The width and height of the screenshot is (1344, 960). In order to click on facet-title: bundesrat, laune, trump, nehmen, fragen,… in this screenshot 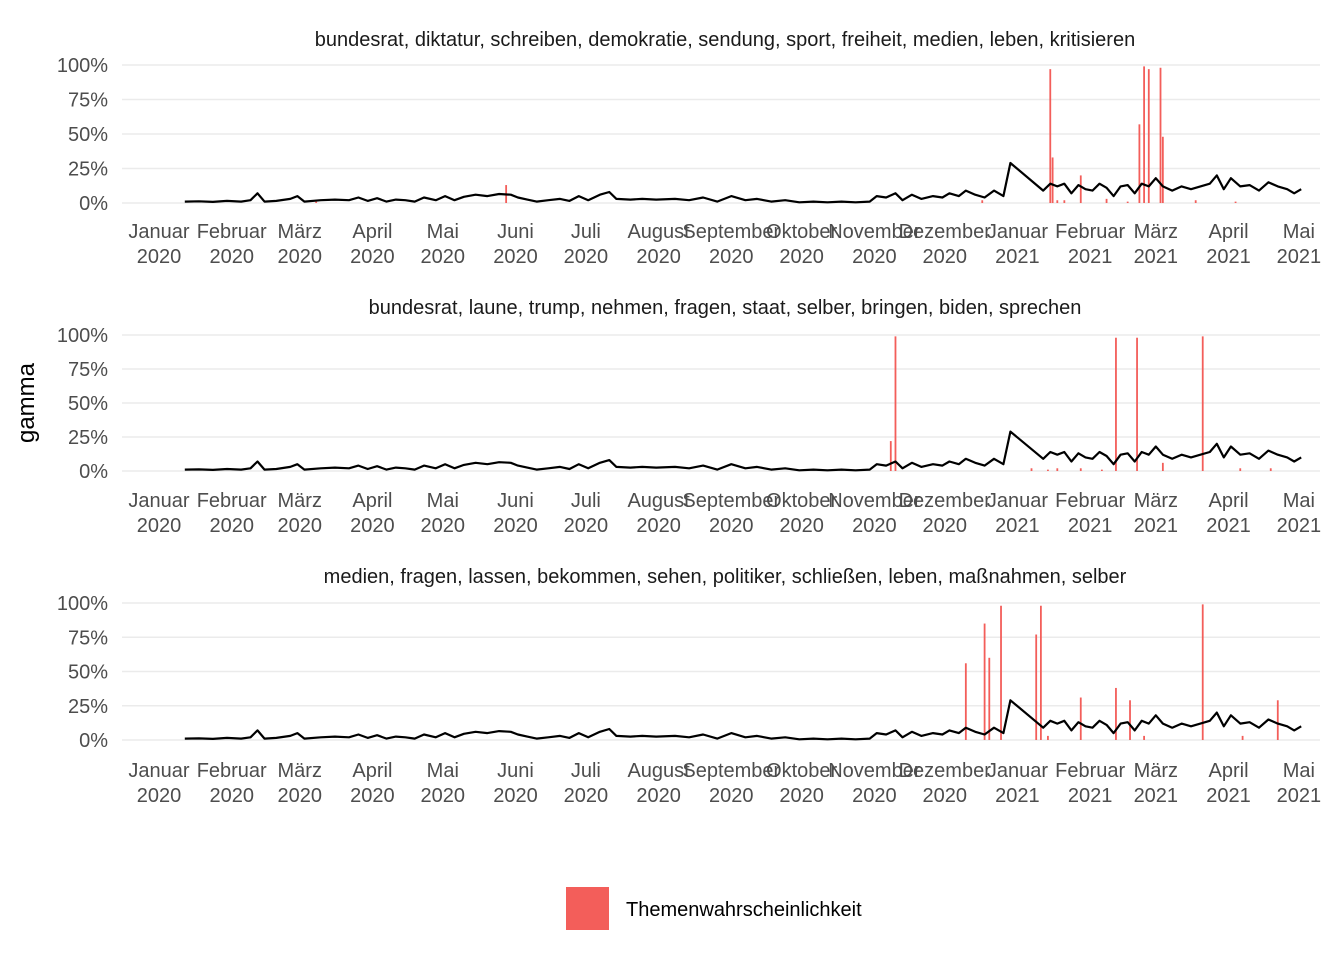, I will do `click(725, 308)`.